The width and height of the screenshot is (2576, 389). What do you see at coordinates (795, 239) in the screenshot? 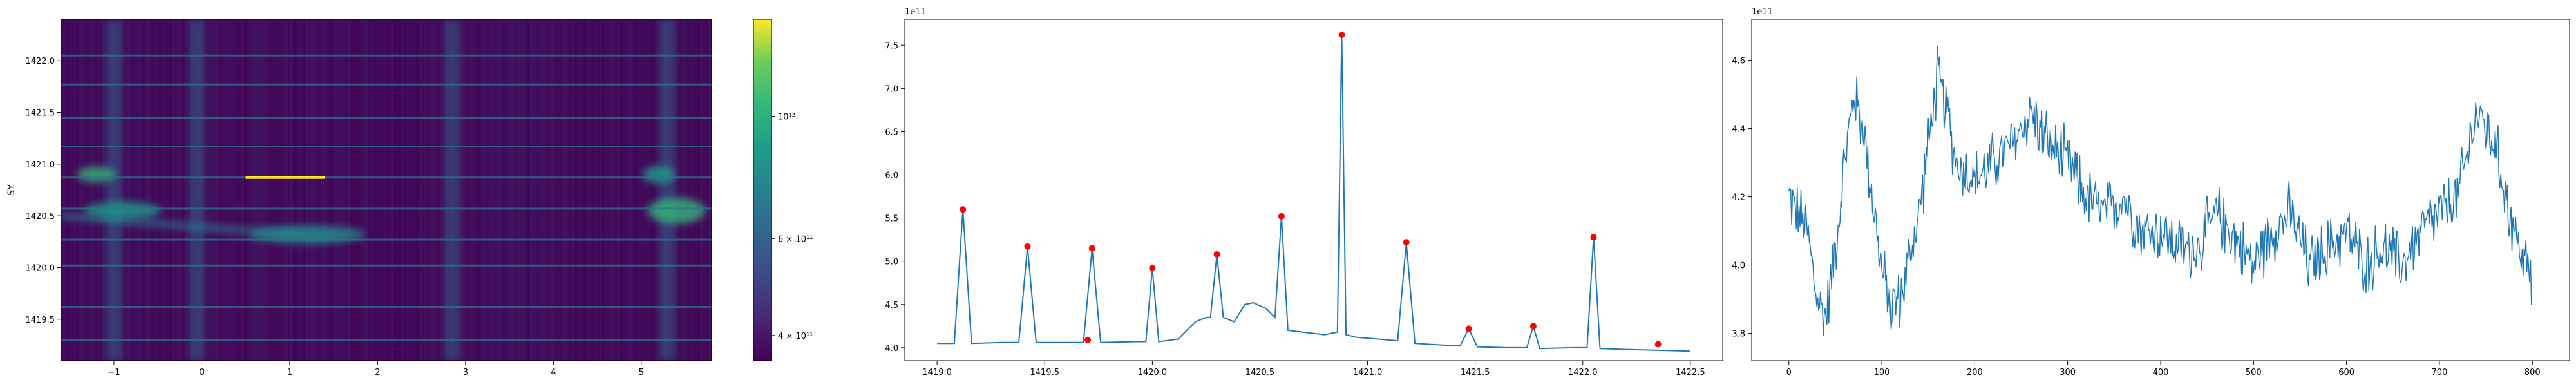
I see `colorbar-tick-label: 6 × 10¹¹` at bounding box center [795, 239].